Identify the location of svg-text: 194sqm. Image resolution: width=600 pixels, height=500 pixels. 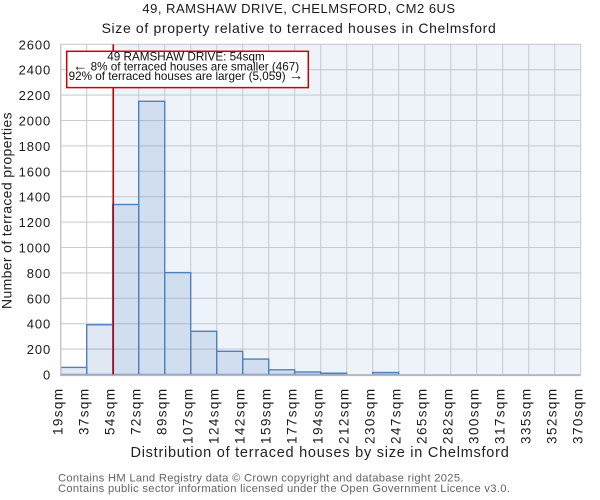
(318, 416).